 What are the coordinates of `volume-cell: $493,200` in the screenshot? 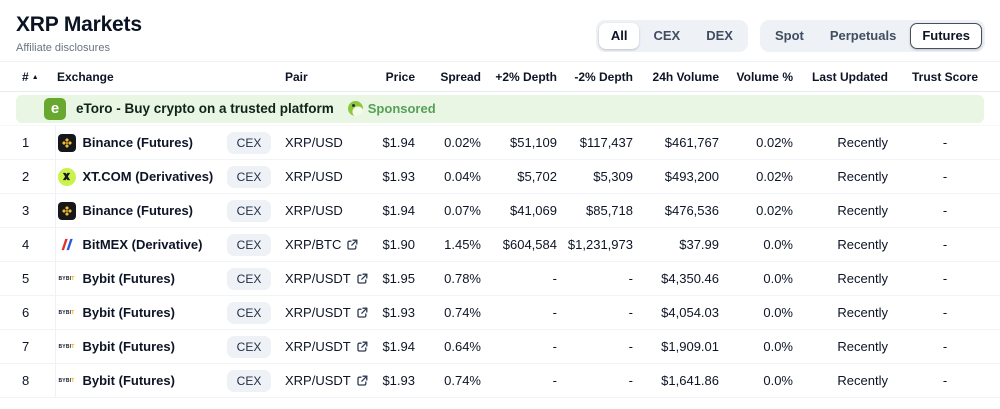 It's located at (682, 176).